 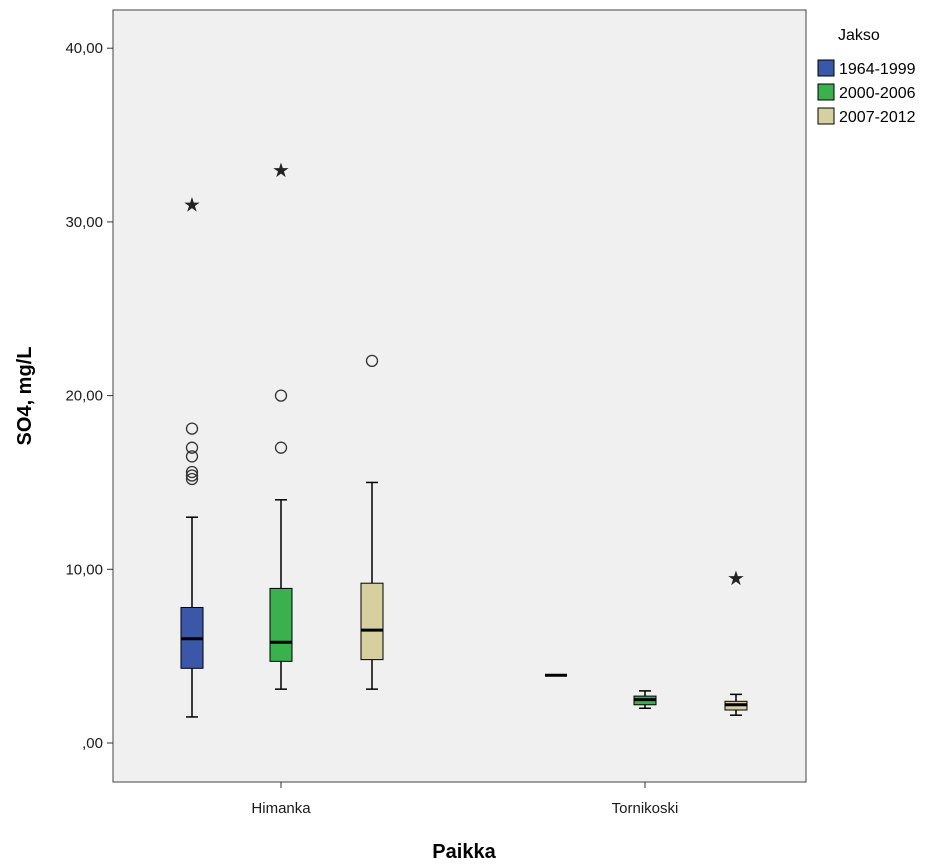 What do you see at coordinates (84, 396) in the screenshot?
I see `y-tick-label: 20,00` at bounding box center [84, 396].